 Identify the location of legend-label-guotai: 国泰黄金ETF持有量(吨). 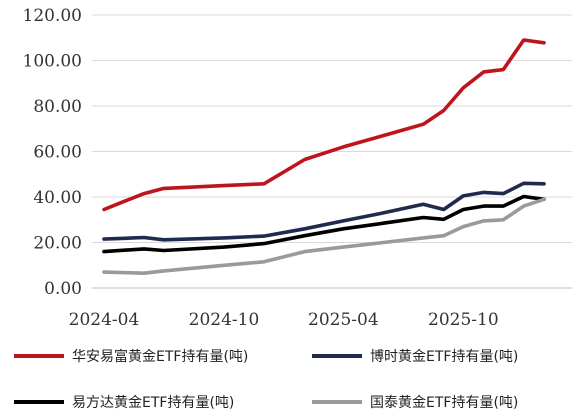
(444, 403).